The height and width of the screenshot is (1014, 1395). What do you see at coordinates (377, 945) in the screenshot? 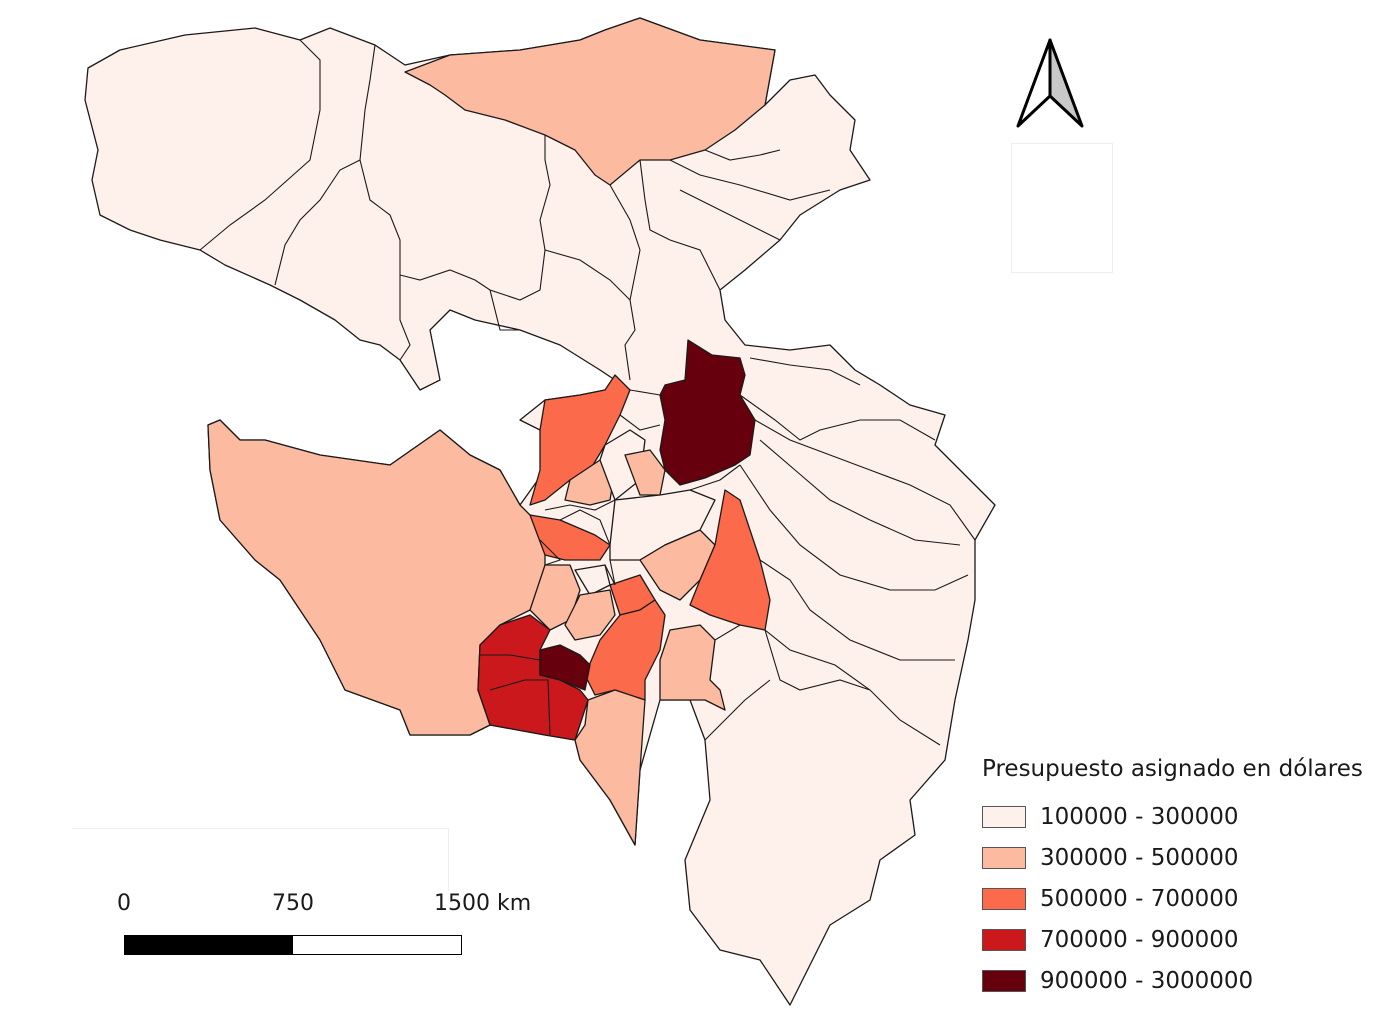
I see `scale-bar-white-segment` at bounding box center [377, 945].